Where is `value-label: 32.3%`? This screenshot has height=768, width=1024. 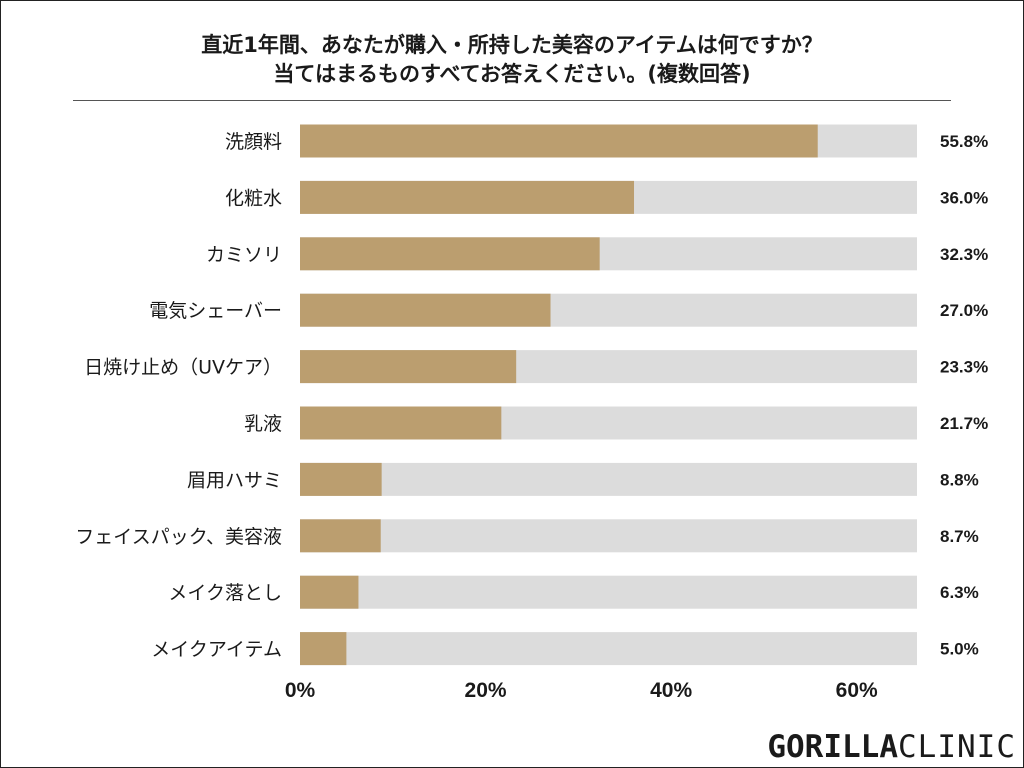
value-label: 32.3% is located at coordinates (964, 254).